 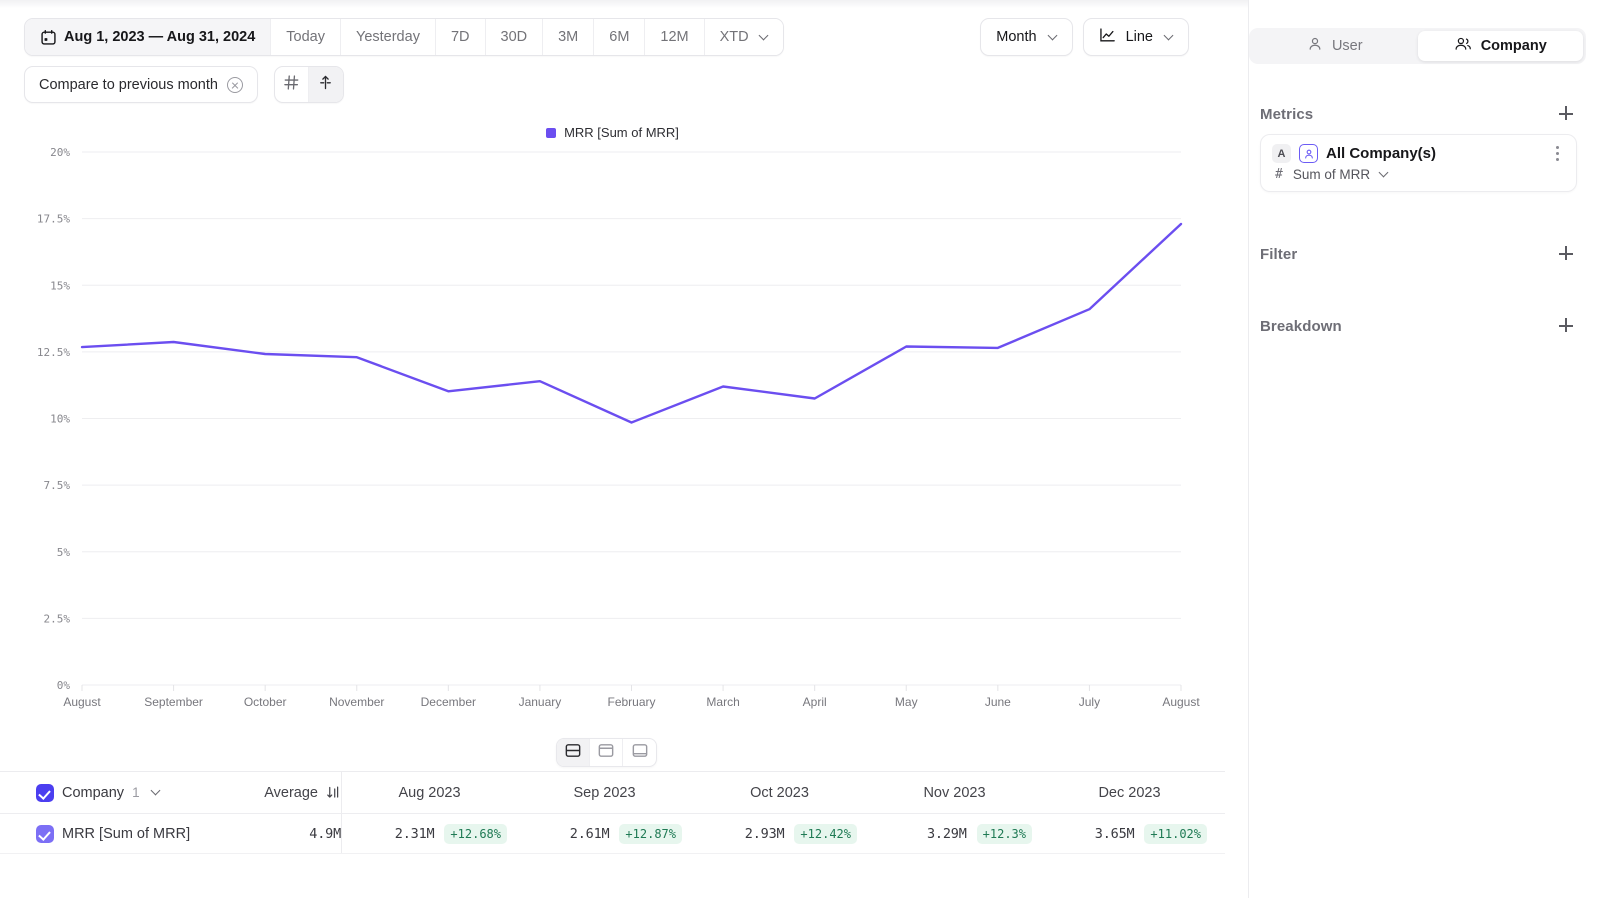 What do you see at coordinates (160, 37) in the screenshot?
I see `date-range-label: Aug 1, 2023 — Aug 31, 2024` at bounding box center [160, 37].